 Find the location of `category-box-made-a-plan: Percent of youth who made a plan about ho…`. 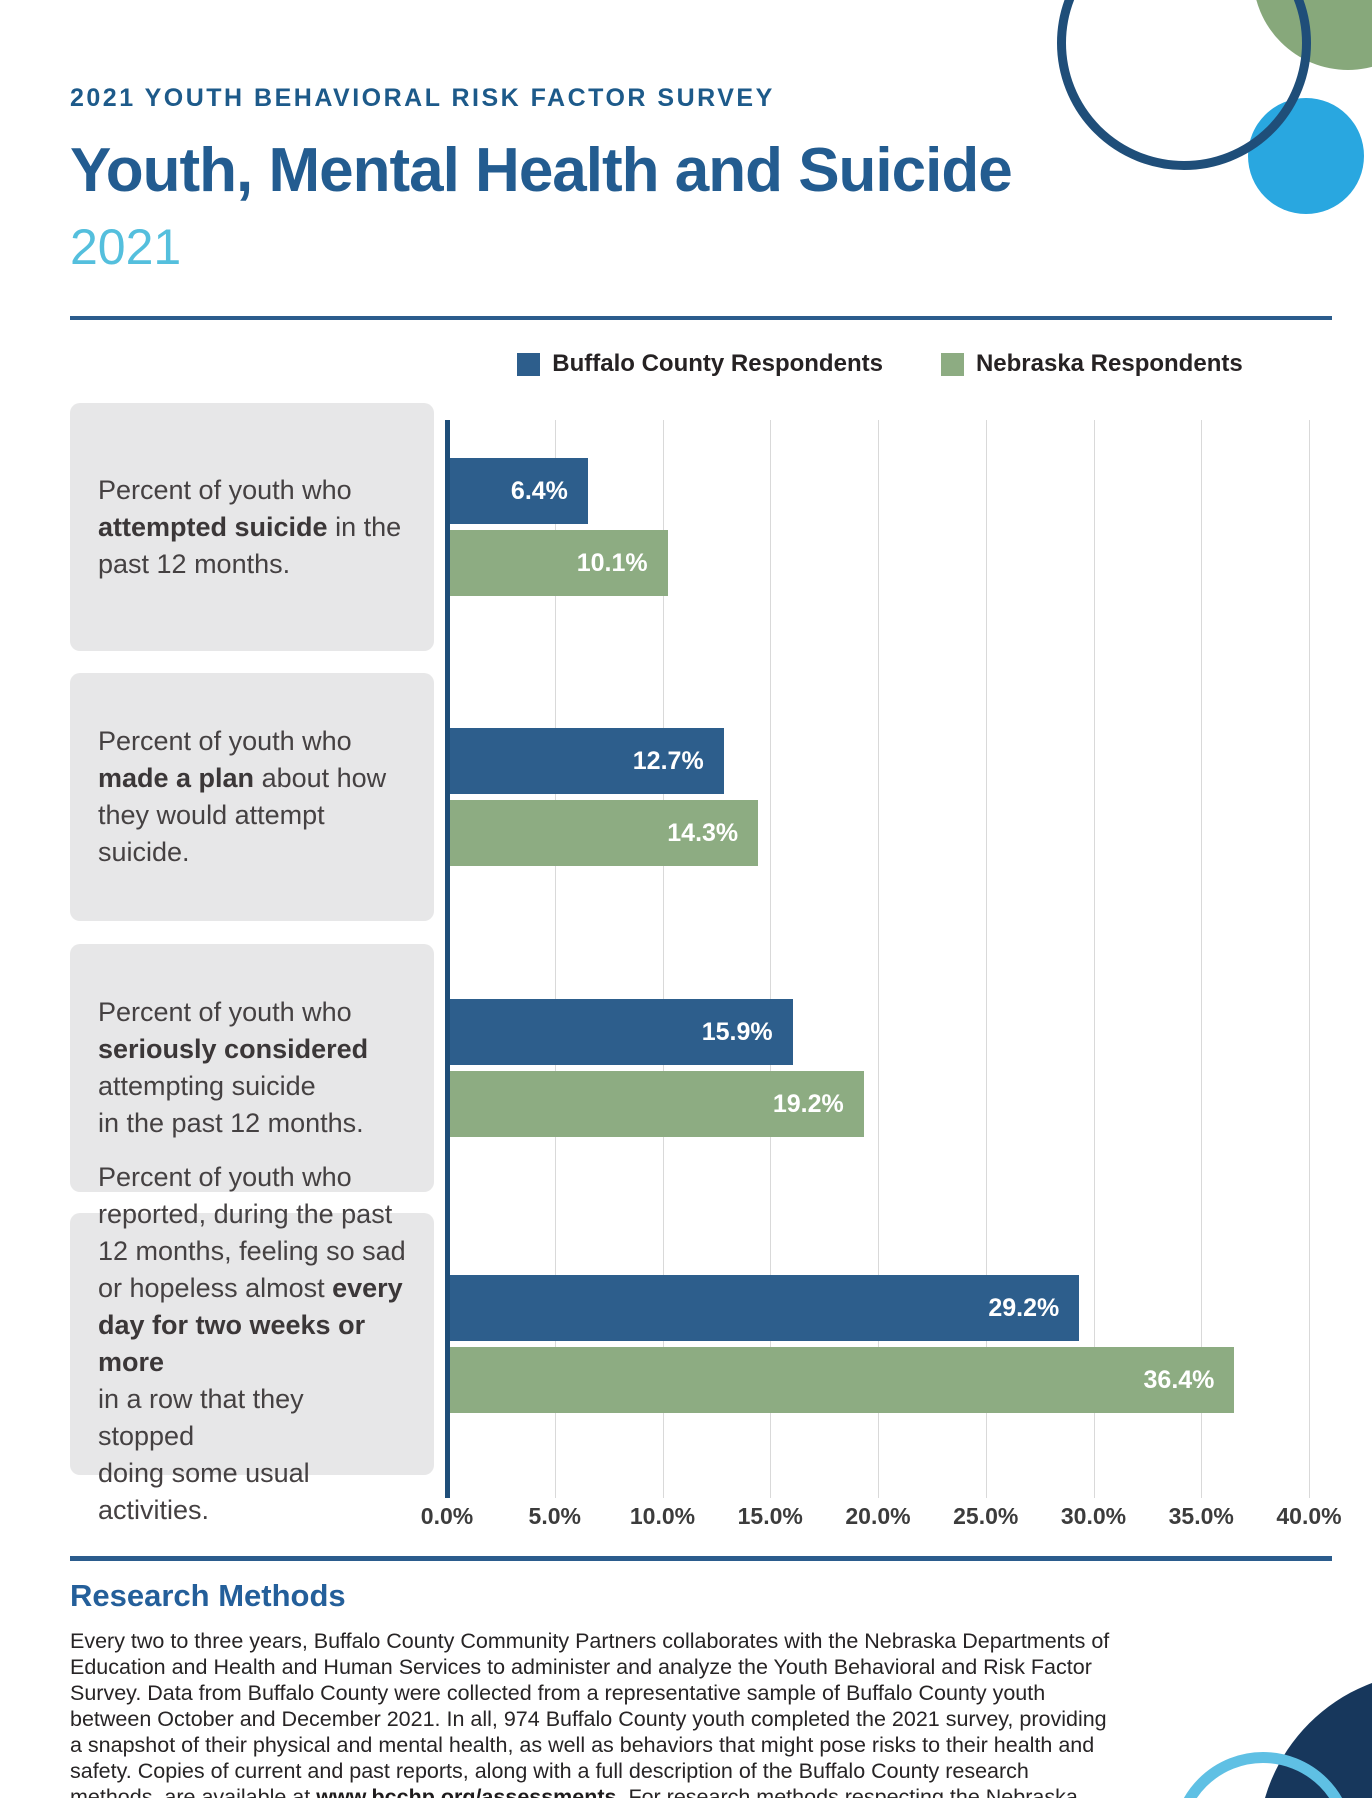

category-box-made-a-plan: Percent of youth who made a plan about ho… is located at coordinates (252, 797).